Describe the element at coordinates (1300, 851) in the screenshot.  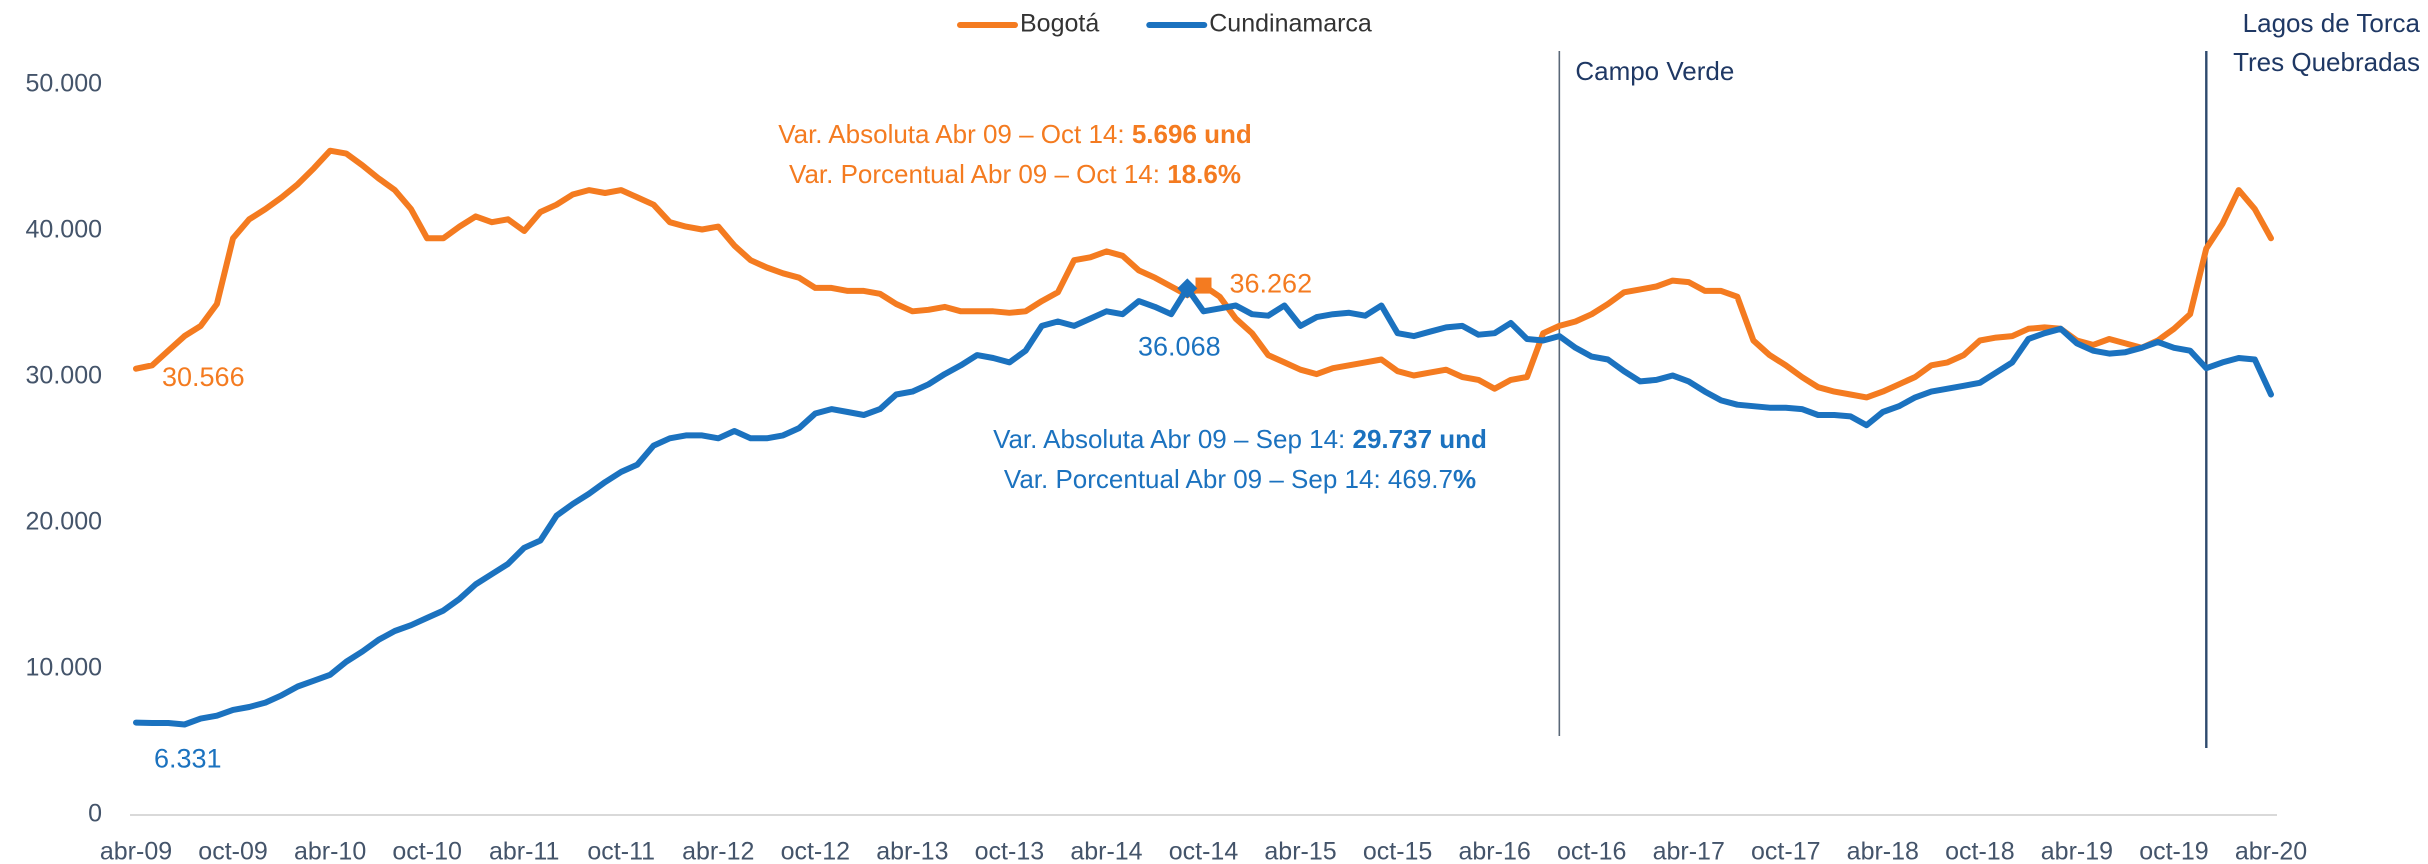
I see `x-tick-label: abr-15` at that location.